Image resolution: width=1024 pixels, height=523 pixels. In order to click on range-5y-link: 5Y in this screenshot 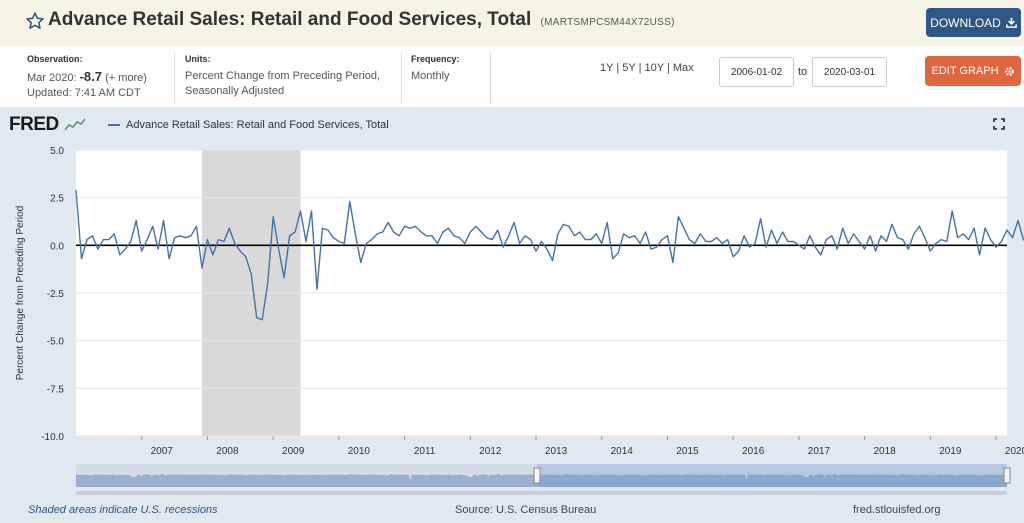, I will do `click(629, 68)`.